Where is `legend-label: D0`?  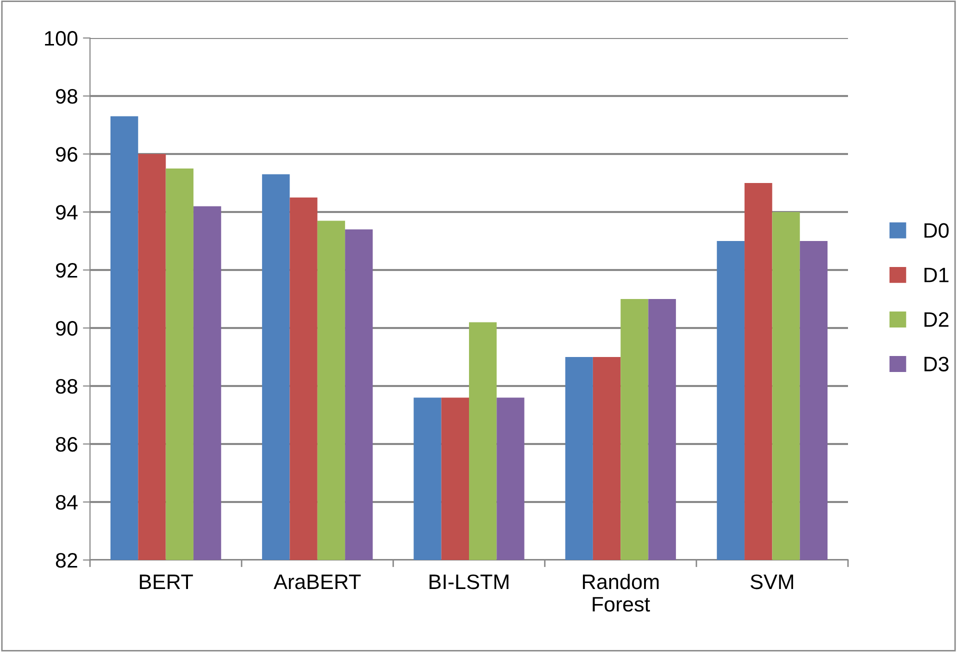
legend-label: D0 is located at coordinates (936, 230).